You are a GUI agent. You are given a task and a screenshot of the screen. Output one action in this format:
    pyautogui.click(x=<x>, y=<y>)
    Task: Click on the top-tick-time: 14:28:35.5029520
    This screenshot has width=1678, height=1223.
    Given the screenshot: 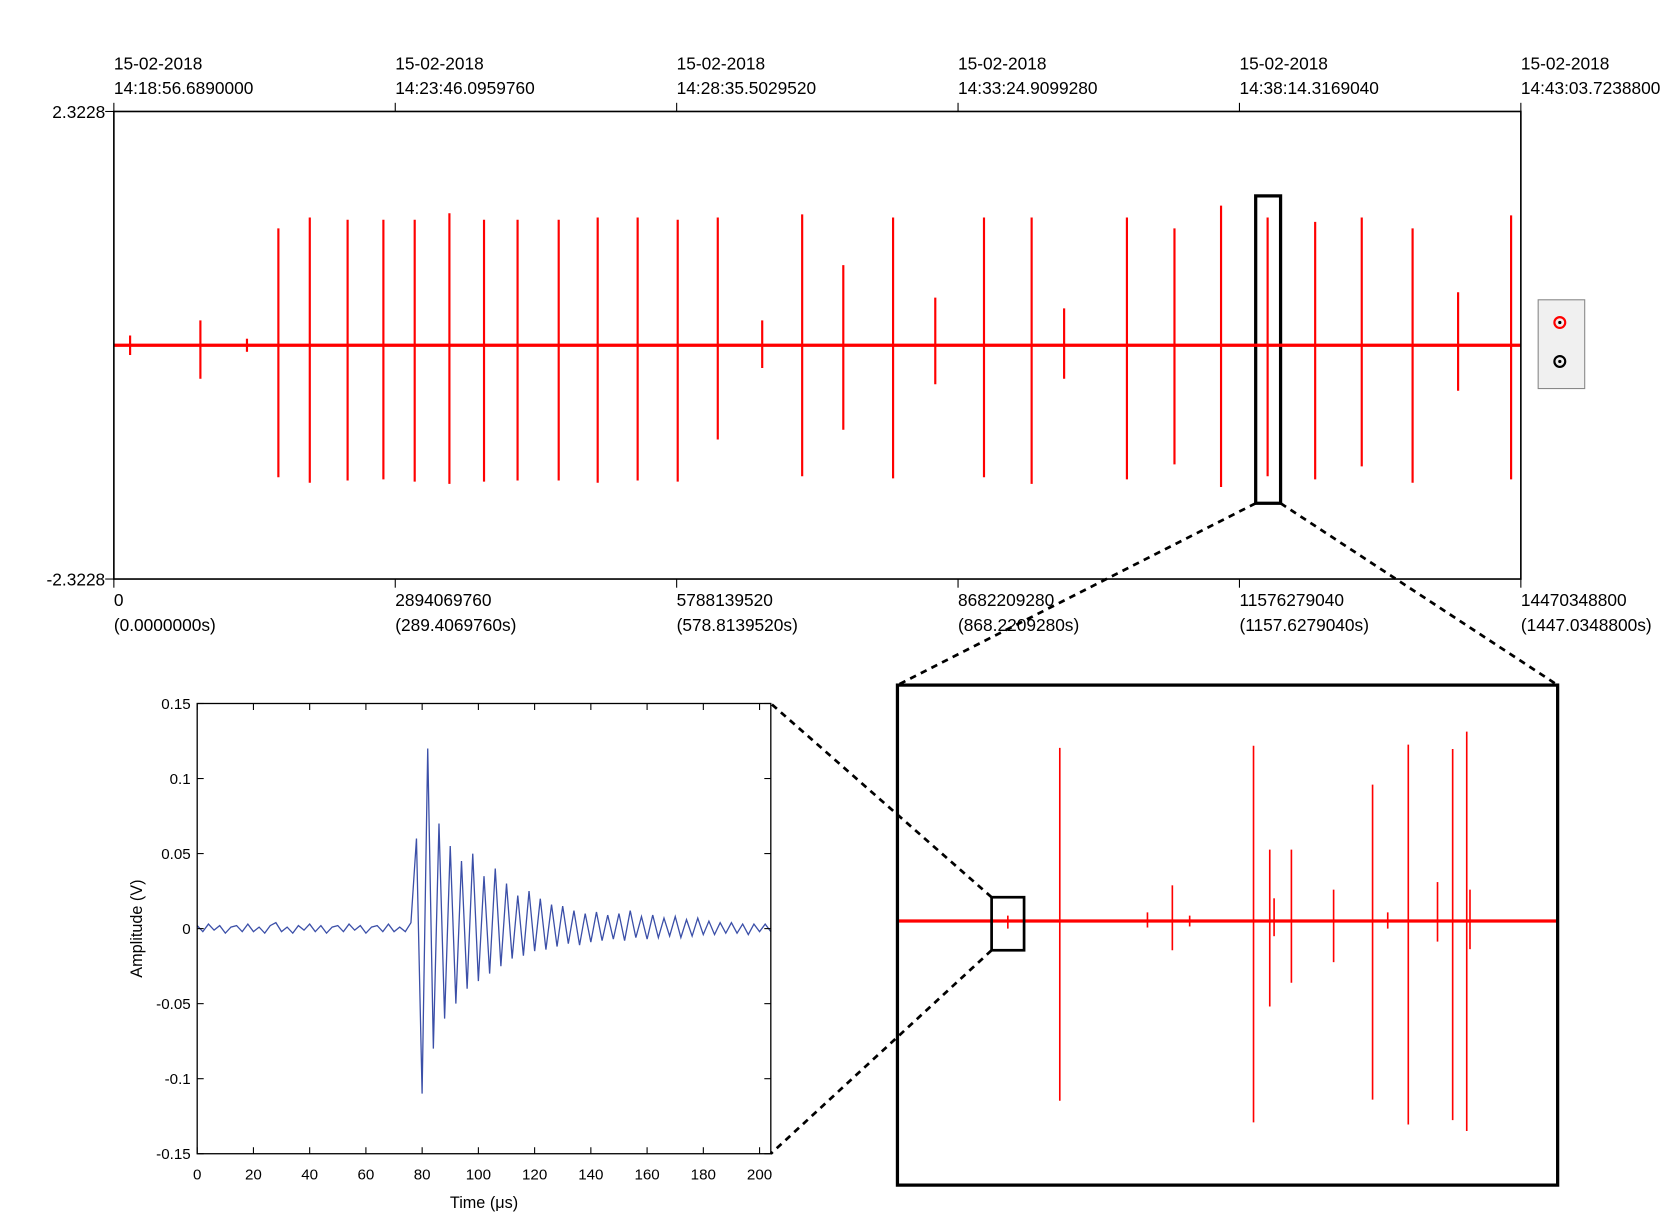 What is the action you would take?
    pyautogui.click(x=746, y=88)
    